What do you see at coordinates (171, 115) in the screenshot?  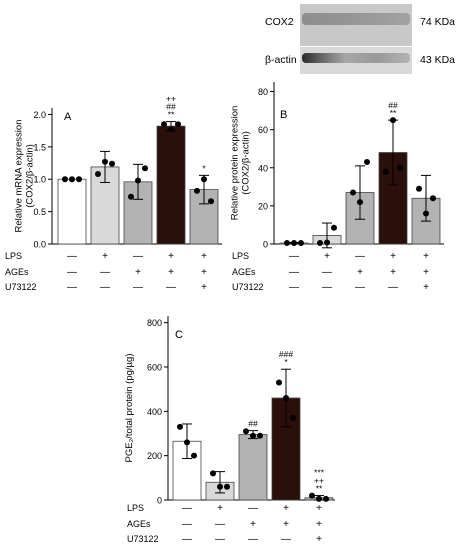 I see `panel-a-significance-mark: **` at bounding box center [171, 115].